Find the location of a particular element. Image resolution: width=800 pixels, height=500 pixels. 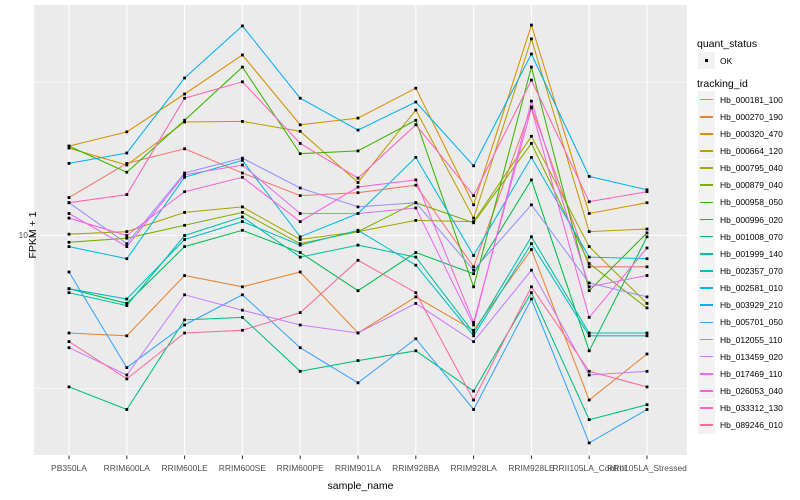

legend-item-Hb_000795_040: Hb_000795_040 is located at coordinates (740, 168).